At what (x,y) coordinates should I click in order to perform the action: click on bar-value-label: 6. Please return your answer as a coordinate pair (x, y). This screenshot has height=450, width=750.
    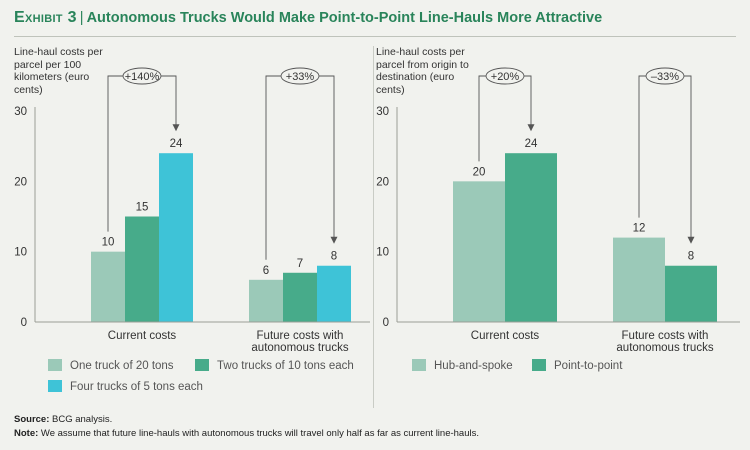
    Looking at the image, I should click on (266, 271).